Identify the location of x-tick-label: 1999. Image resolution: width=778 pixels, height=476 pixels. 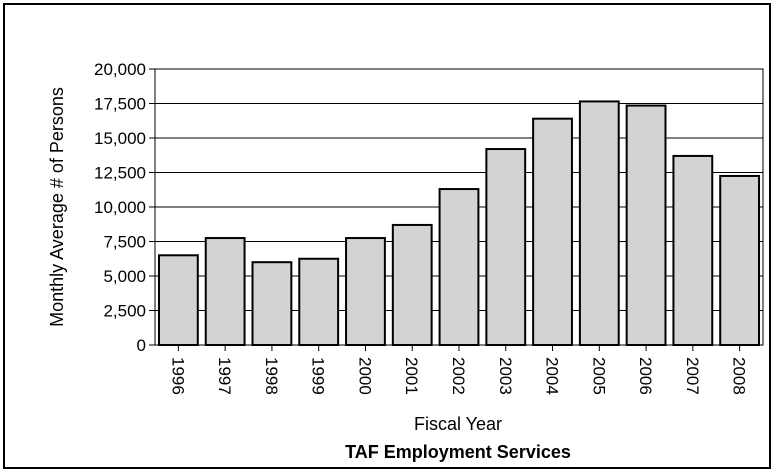
(318, 376).